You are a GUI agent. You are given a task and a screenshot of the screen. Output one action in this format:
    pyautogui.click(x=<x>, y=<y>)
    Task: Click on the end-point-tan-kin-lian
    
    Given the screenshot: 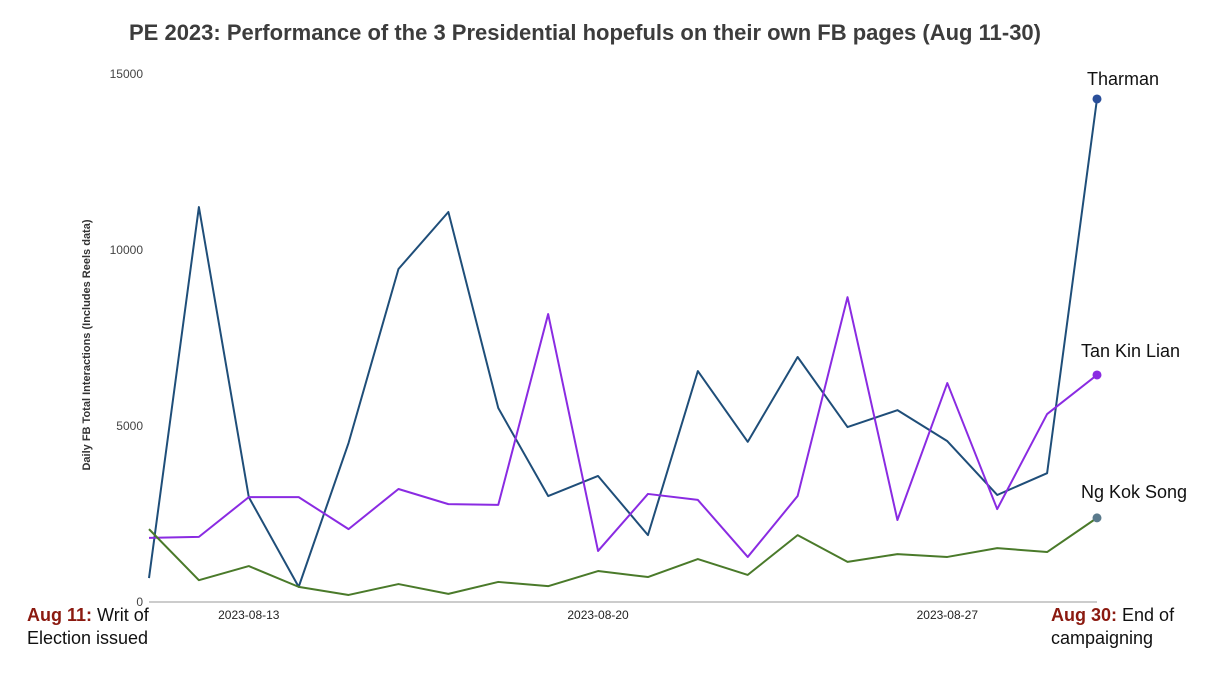 What is the action you would take?
    pyautogui.click(x=1097, y=375)
    